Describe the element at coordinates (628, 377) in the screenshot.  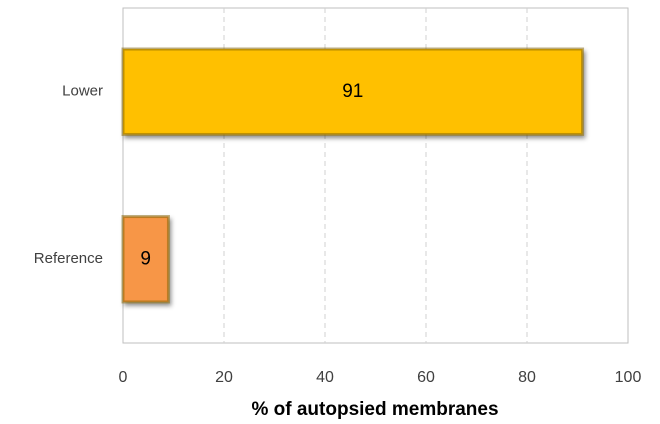
I see `x-tick-label: 100` at that location.